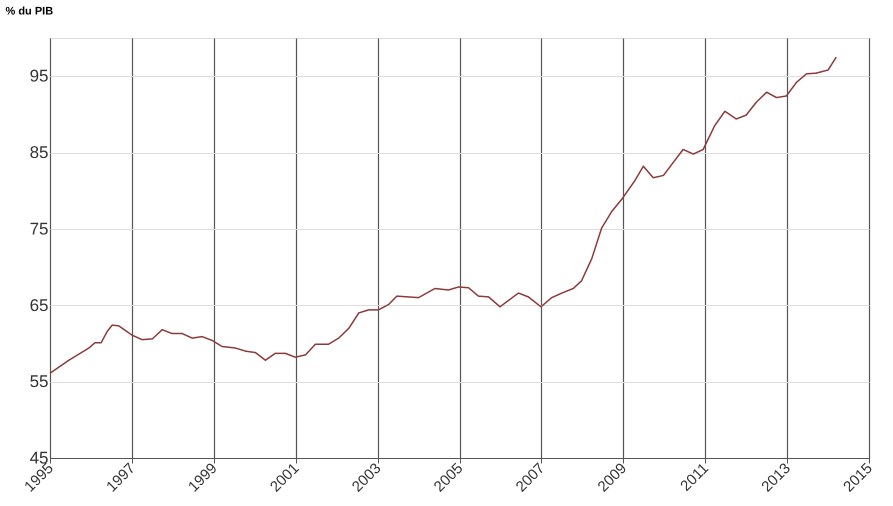  Describe the element at coordinates (39, 382) in the screenshot. I see `y-tick-label: 55` at that location.